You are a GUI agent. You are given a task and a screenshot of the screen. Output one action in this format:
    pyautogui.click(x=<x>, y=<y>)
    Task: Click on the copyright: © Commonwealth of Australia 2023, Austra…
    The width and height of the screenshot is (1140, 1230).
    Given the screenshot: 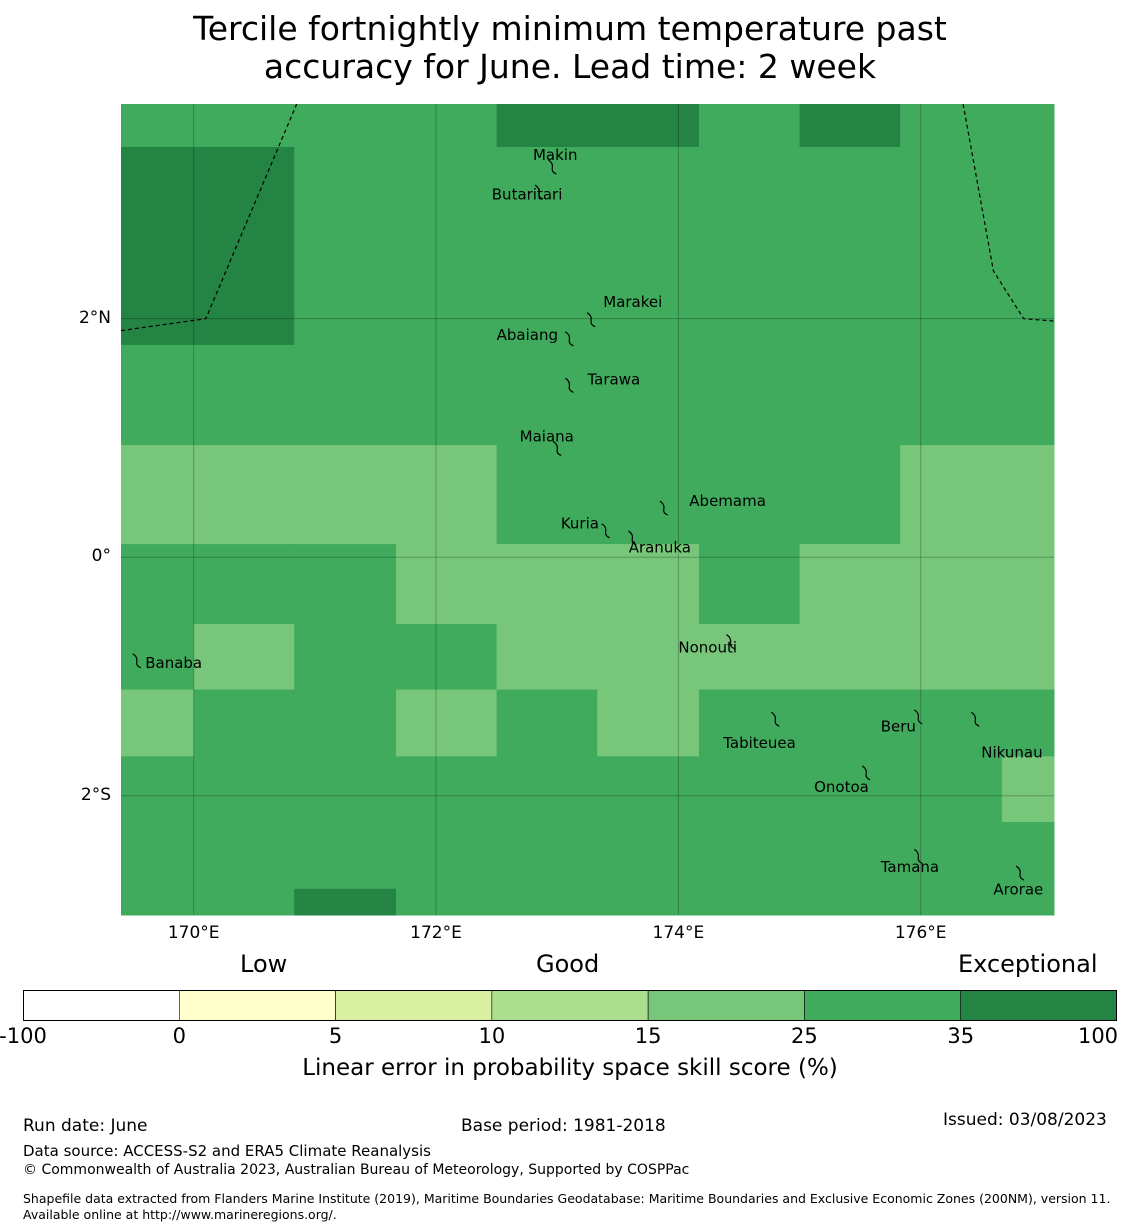 What is the action you would take?
    pyautogui.click(x=356, y=1170)
    